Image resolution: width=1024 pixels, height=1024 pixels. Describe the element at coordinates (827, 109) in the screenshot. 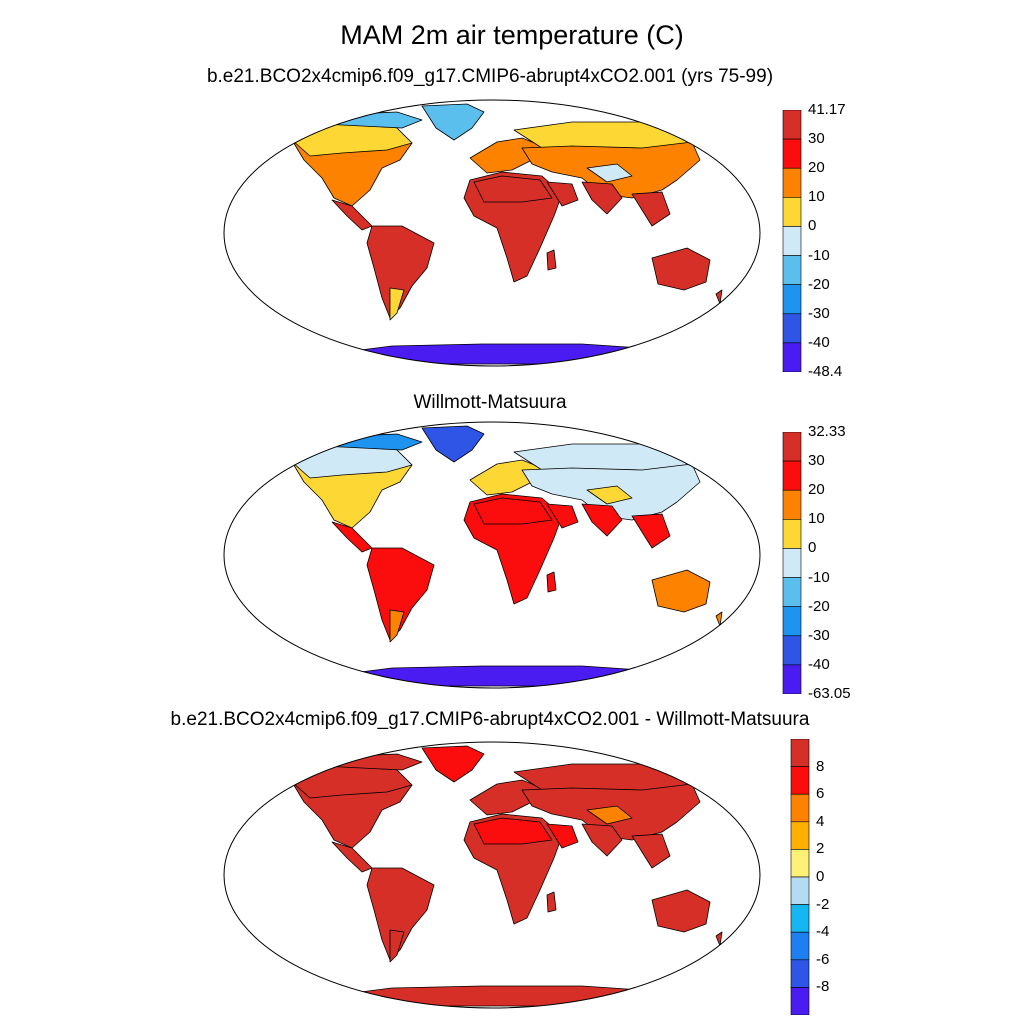

I see `colorbar-label: 41.17` at that location.